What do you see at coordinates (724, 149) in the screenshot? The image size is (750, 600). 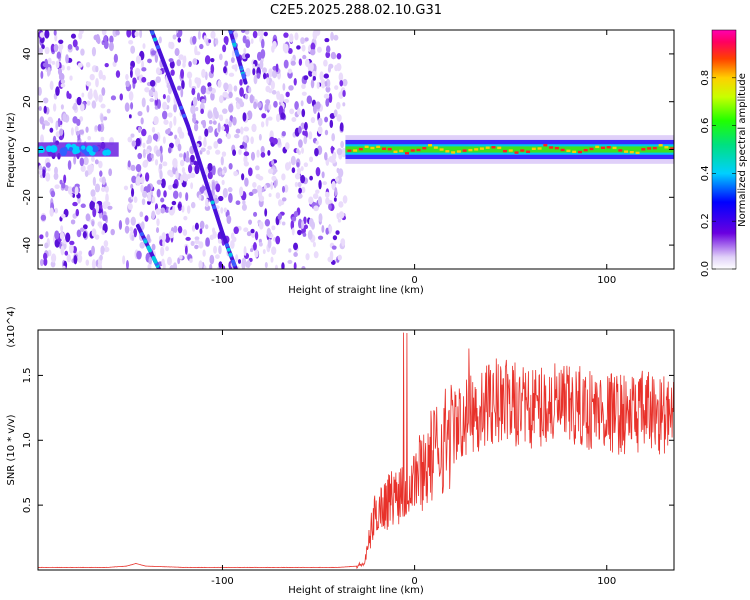 I see `colorbar-scale` at bounding box center [724, 149].